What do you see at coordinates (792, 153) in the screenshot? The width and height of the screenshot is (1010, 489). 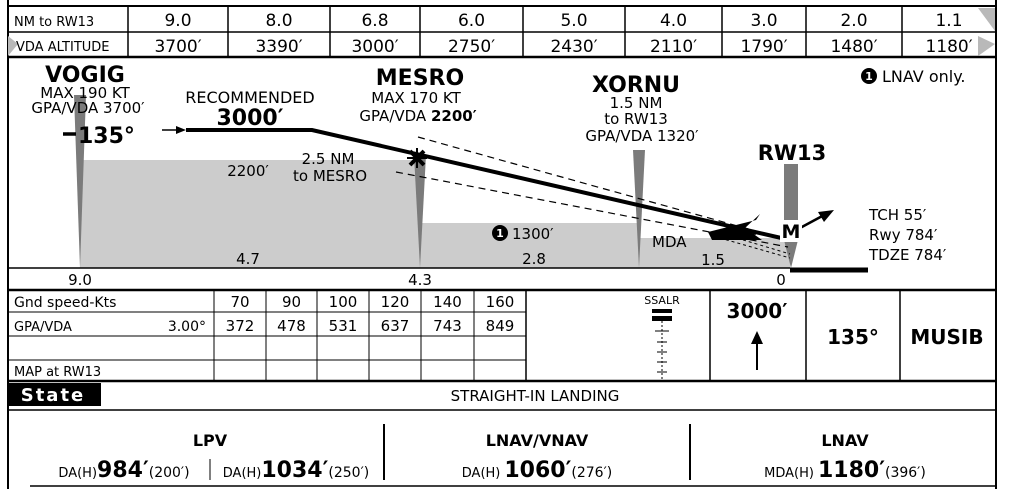 I see `runway-label: RW13` at bounding box center [792, 153].